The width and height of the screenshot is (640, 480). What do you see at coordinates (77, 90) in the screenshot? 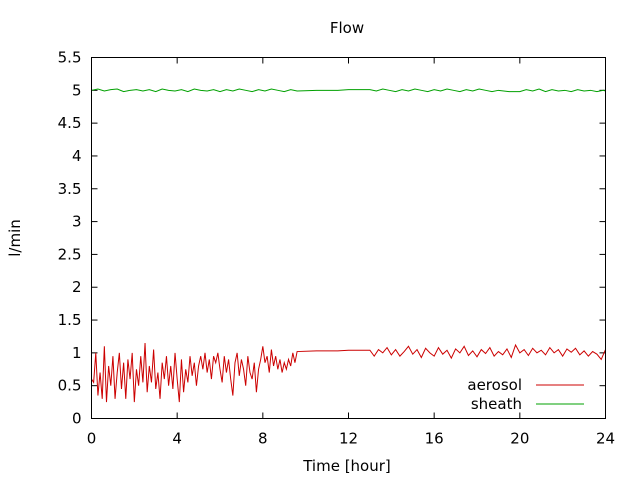
I see `y-tick-label: 5` at bounding box center [77, 90].